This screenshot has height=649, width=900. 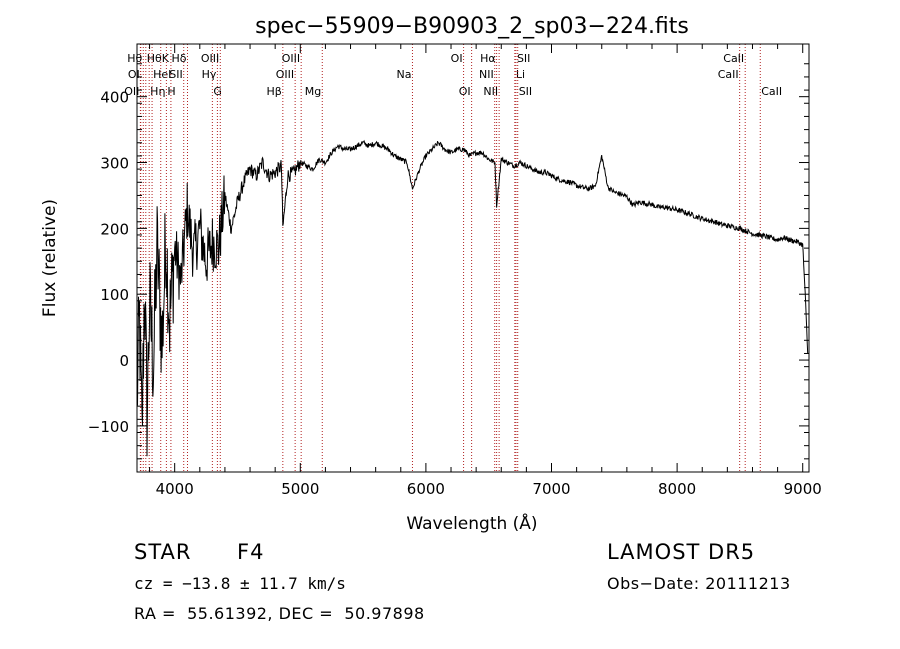 I want to click on redshift-velocity: cz = −13.8 ± 11.7 km/s, so click(x=240, y=583).